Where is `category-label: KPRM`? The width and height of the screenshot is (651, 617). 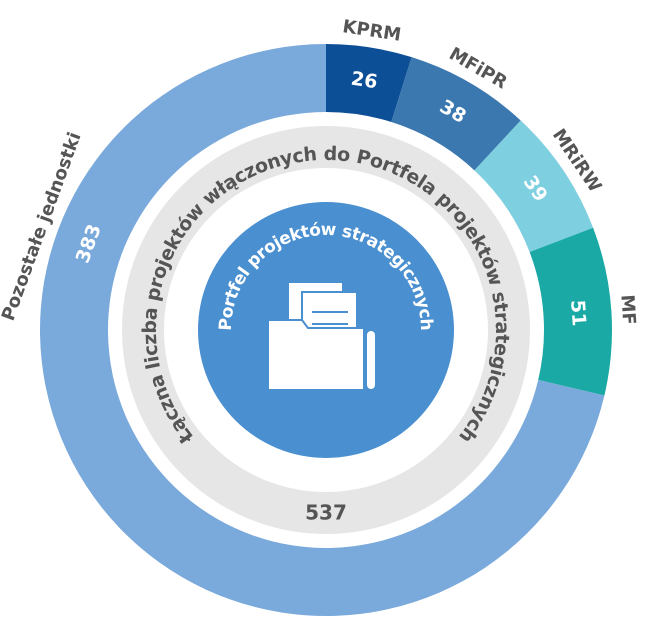
category-label: KPRM is located at coordinates (371, 31).